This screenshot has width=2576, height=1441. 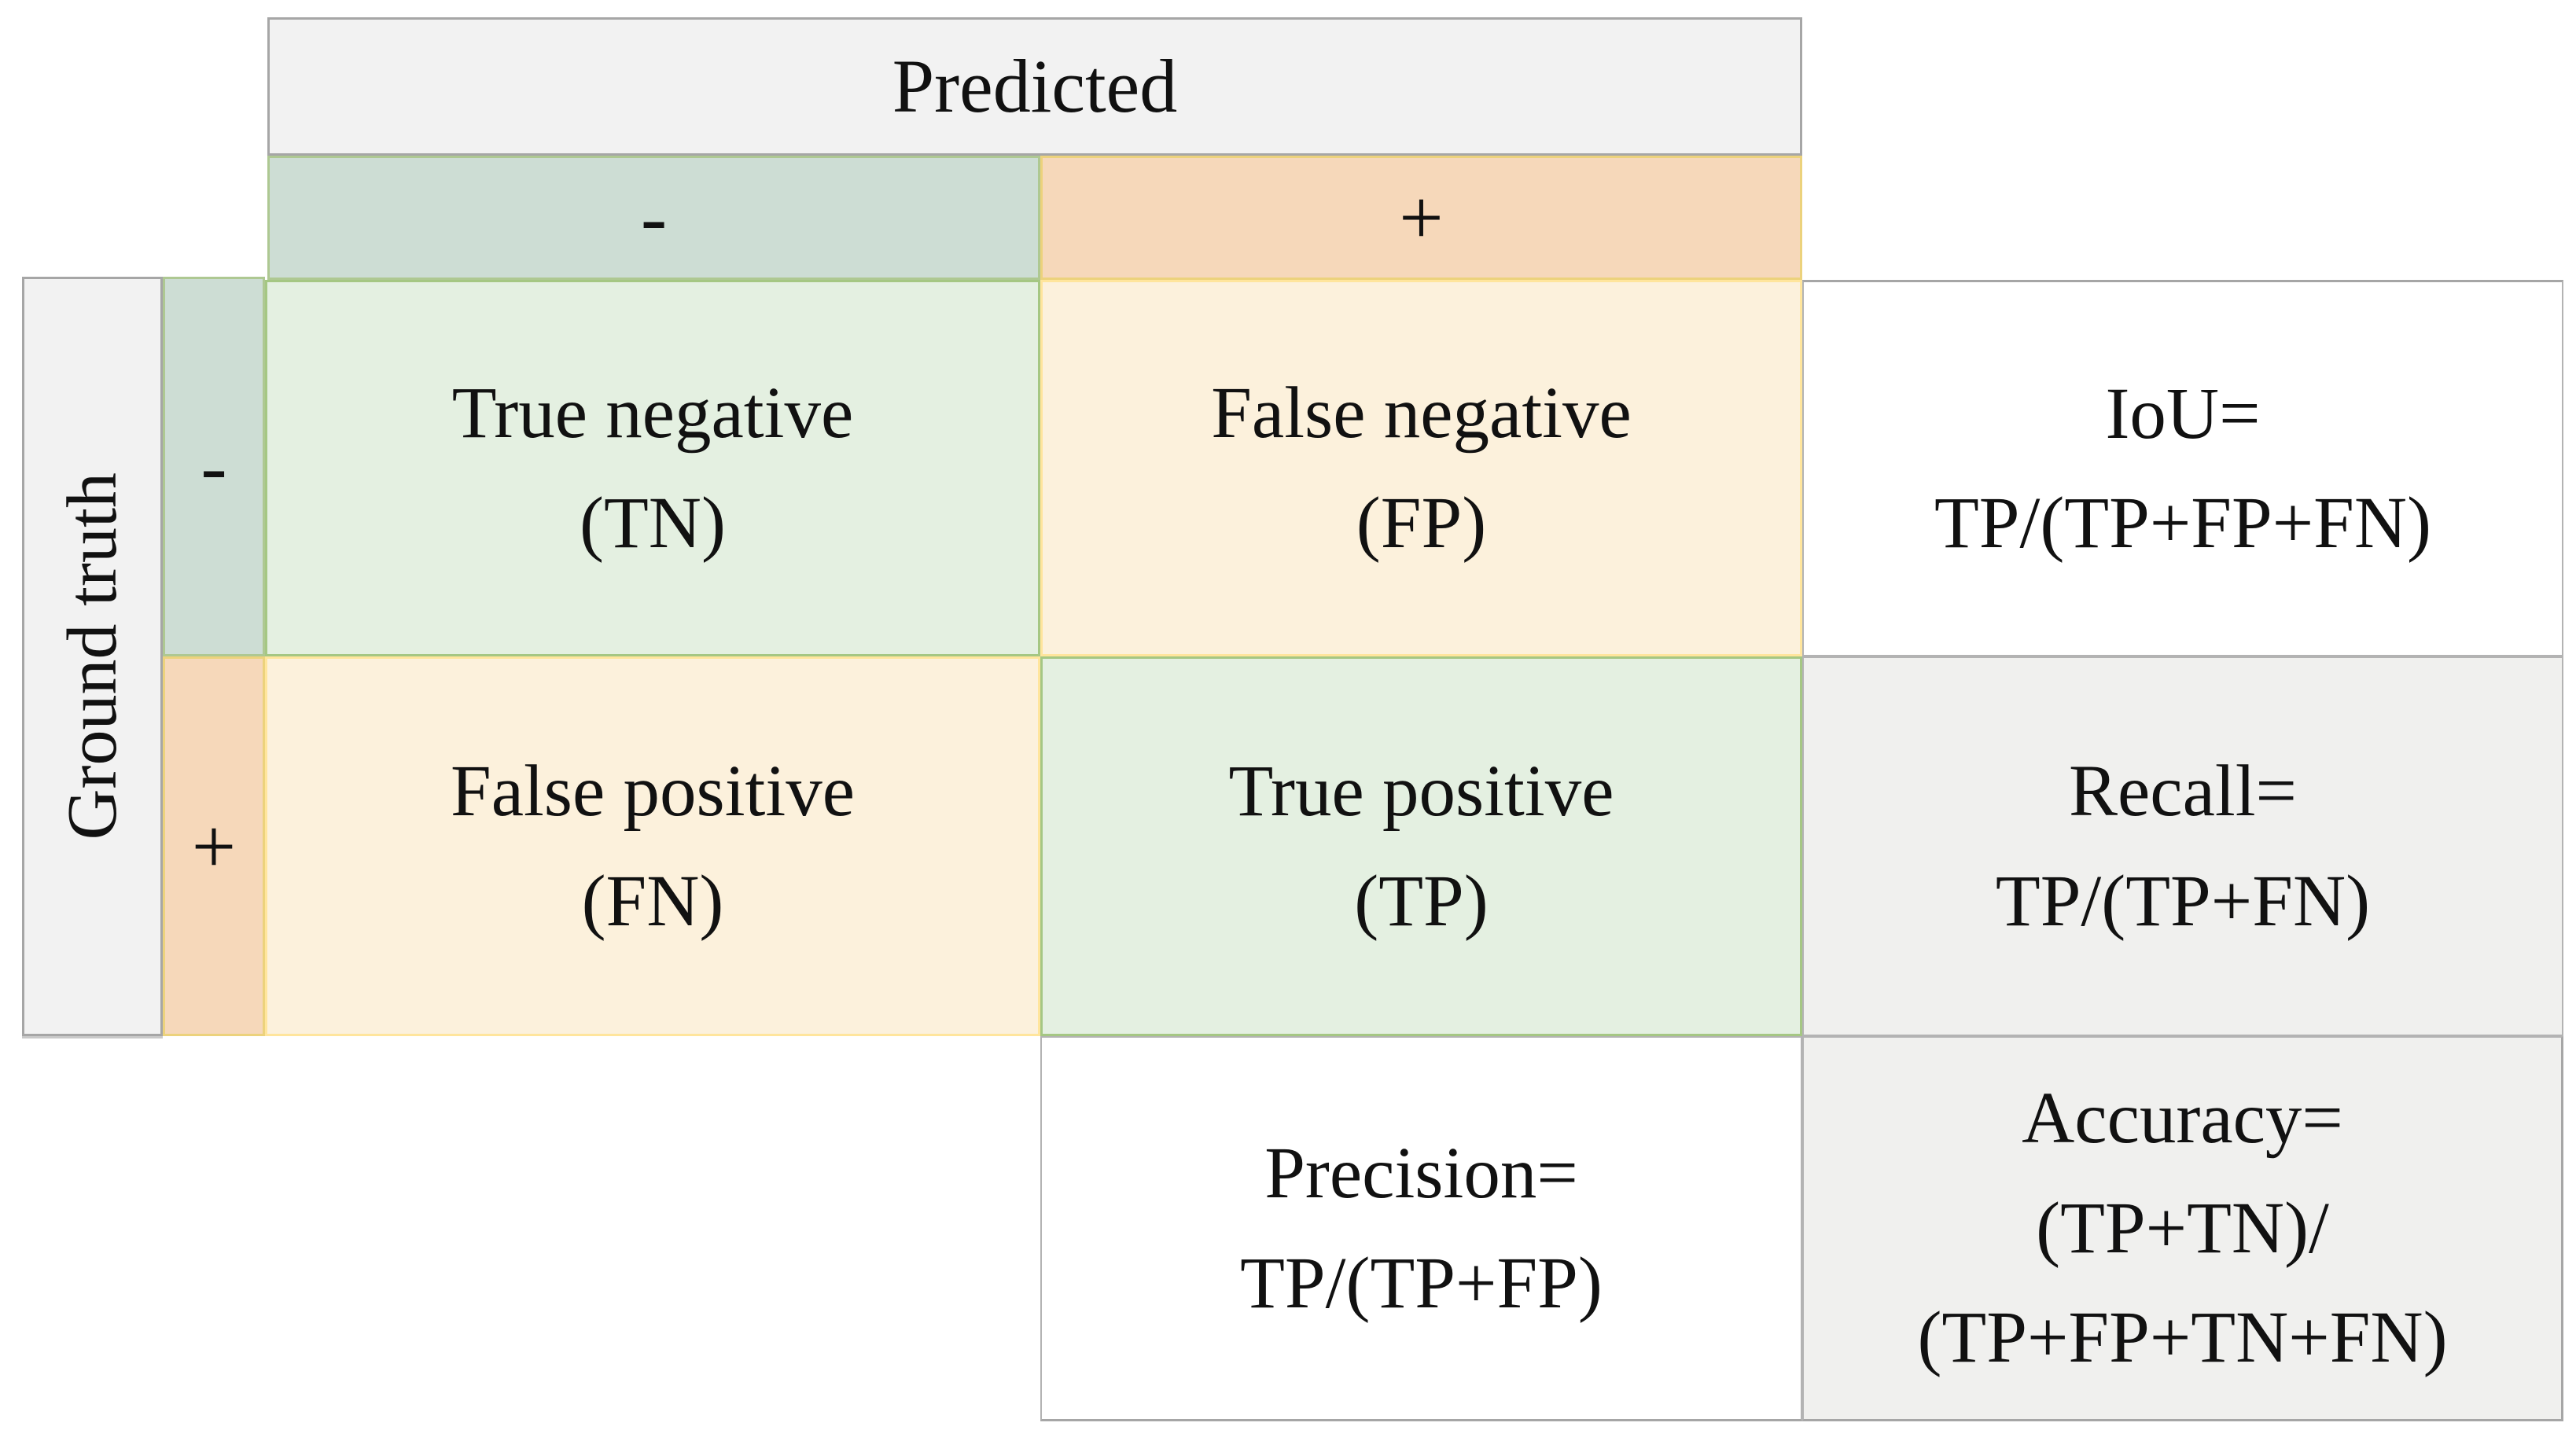 I want to click on false-positive-abbr: (FN), so click(x=652, y=901).